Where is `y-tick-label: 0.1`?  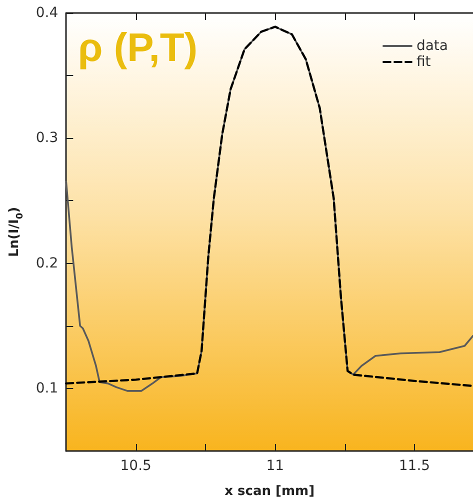 y-tick-label: 0.1 is located at coordinates (47, 388).